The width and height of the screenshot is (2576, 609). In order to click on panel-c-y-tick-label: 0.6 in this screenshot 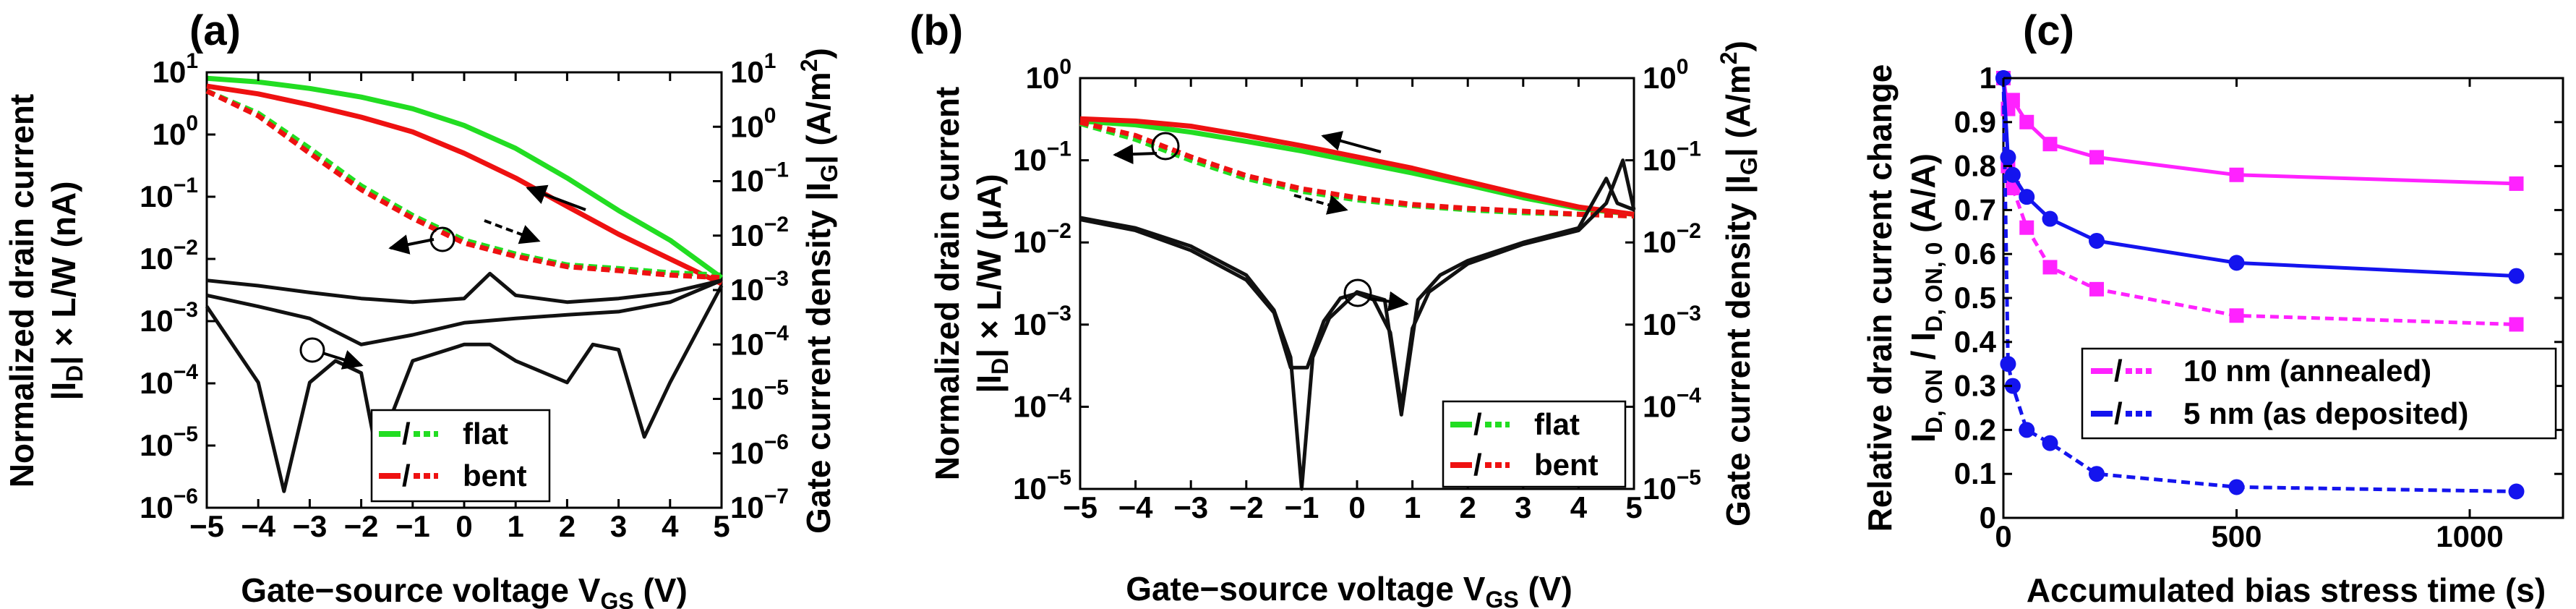, I will do `click(1975, 254)`.